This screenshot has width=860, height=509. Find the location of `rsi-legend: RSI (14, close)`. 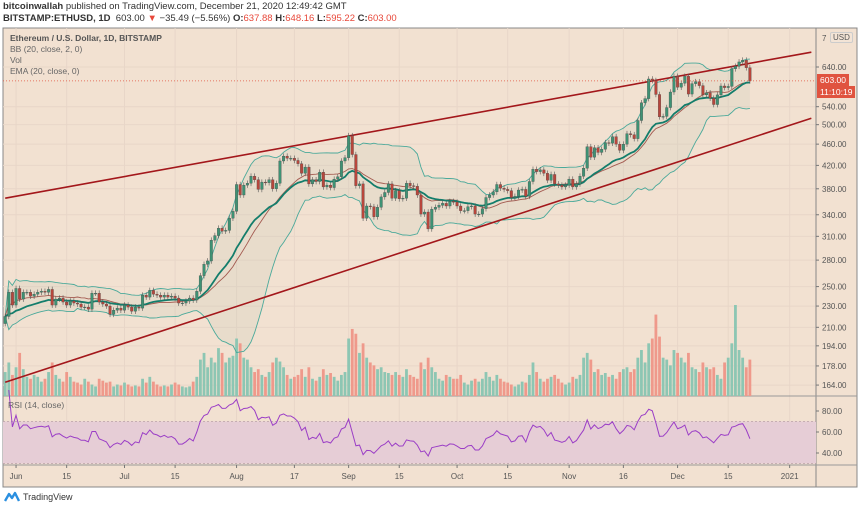

rsi-legend: RSI (14, close) is located at coordinates (36, 405).